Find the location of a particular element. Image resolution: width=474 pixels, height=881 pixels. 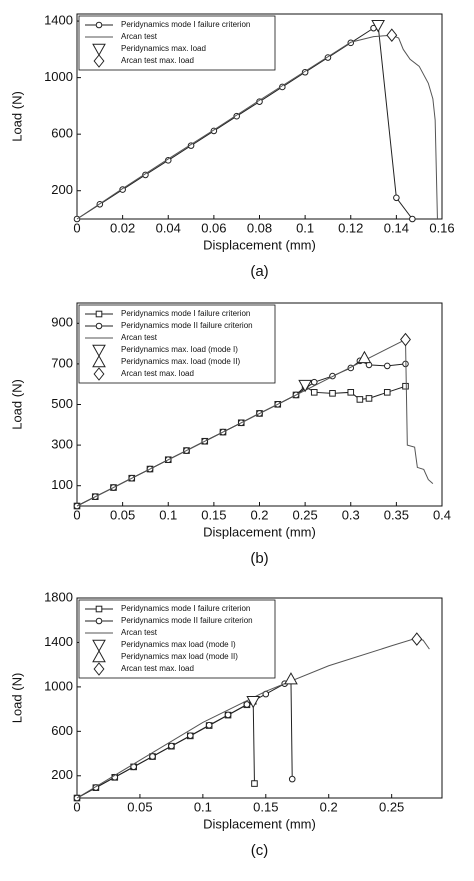

legend-label: Peridynamics max. load (mode I) is located at coordinates (179, 349).